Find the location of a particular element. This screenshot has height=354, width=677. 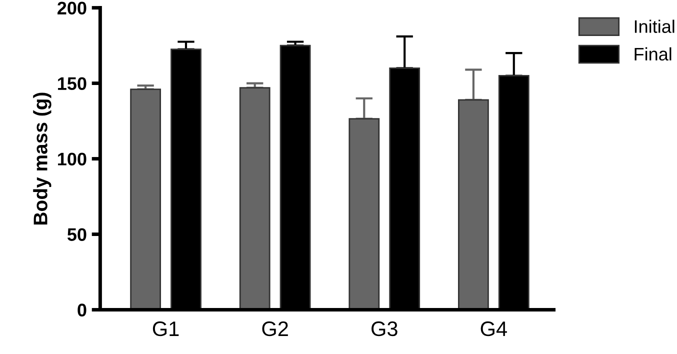

x-tick-label: G1 is located at coordinates (165, 328).